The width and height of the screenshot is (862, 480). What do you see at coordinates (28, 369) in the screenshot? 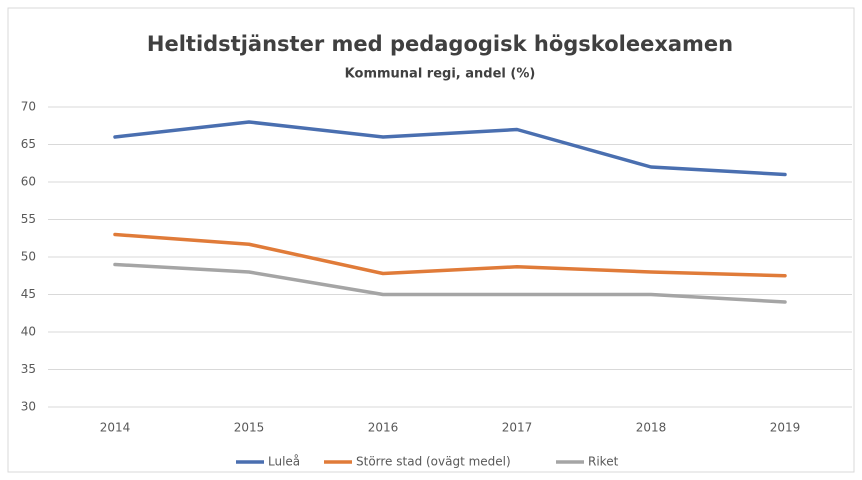
I see `y-tick-label: 35` at bounding box center [28, 369].